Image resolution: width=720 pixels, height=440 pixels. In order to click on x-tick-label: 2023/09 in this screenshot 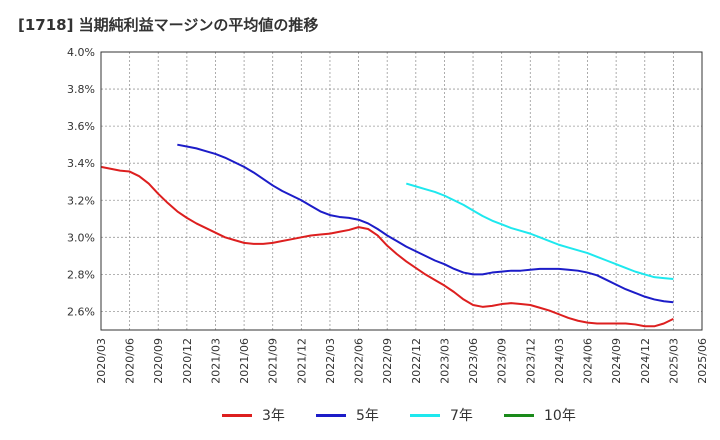, I will do `click(502, 361)`.